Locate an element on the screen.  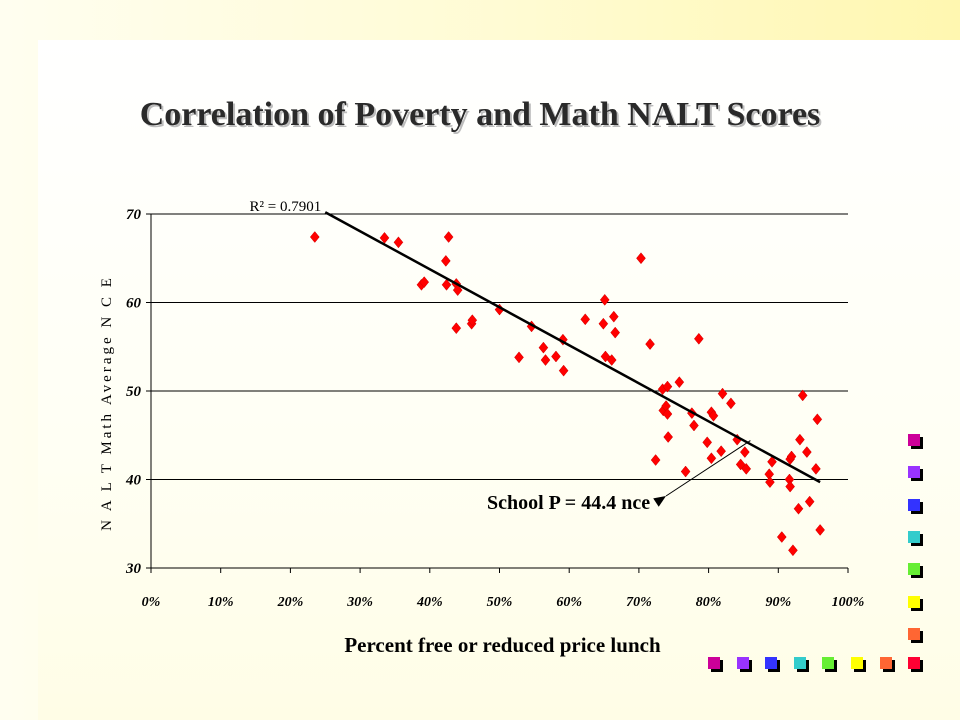
x-tick-label: 100% is located at coordinates (848, 602).